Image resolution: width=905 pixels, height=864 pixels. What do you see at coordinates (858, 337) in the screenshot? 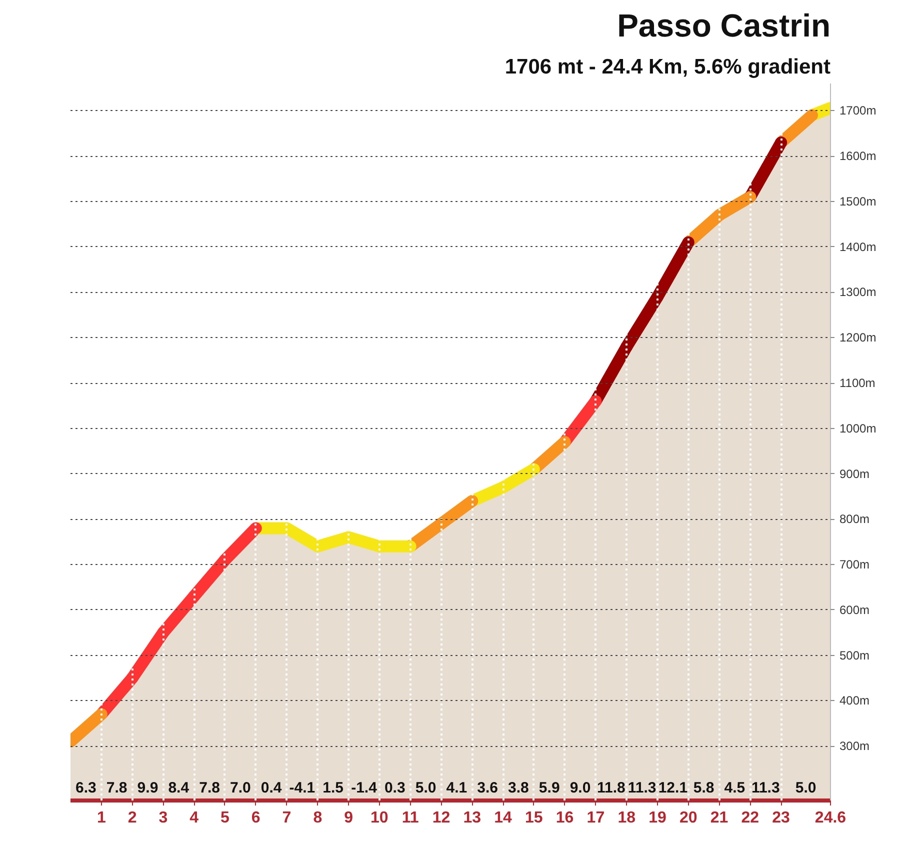
I see `y-tick-label: 1200m` at bounding box center [858, 337].